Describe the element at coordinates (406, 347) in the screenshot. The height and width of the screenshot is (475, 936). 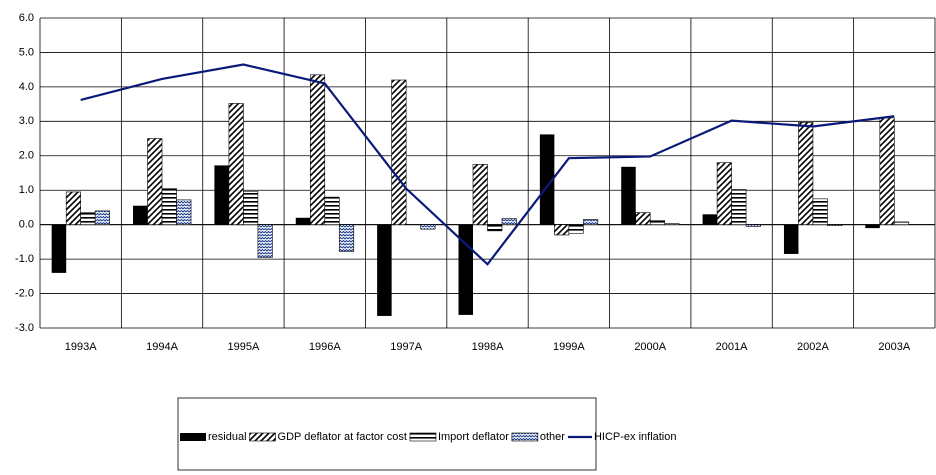
I see `x-tick-label: 1997A` at that location.